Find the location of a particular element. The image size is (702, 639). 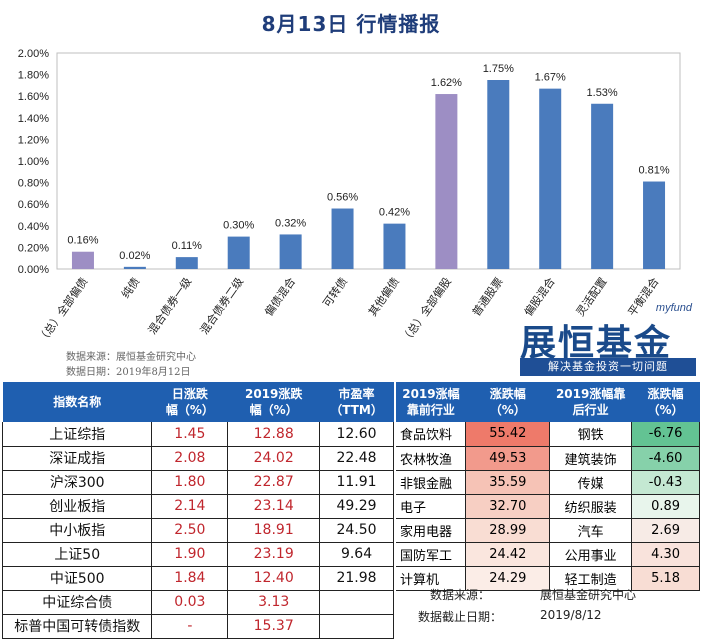

industry-change-cell: 24.42 is located at coordinates (508, 554).